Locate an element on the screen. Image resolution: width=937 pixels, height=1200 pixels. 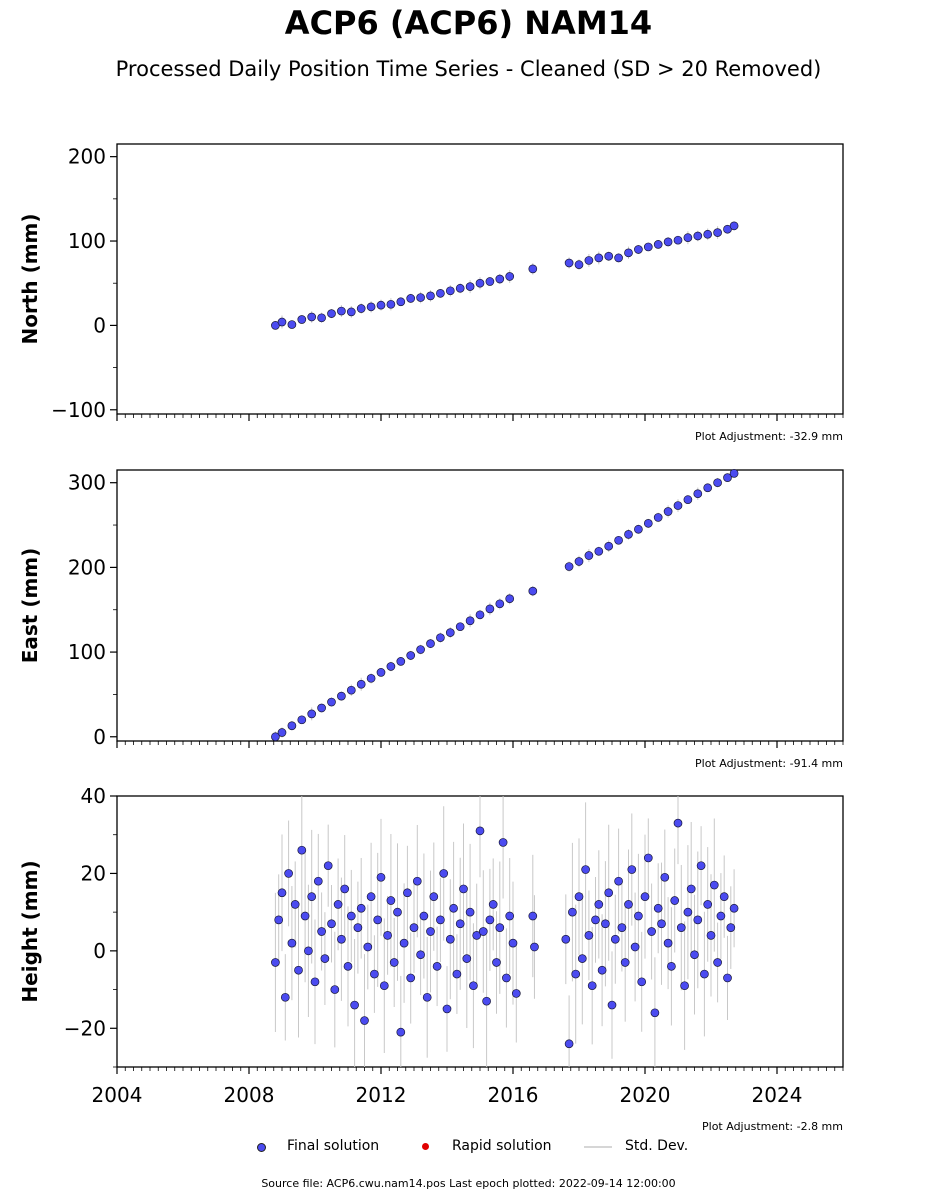
legend-final-label: Final solution is located at coordinates (333, 1146).